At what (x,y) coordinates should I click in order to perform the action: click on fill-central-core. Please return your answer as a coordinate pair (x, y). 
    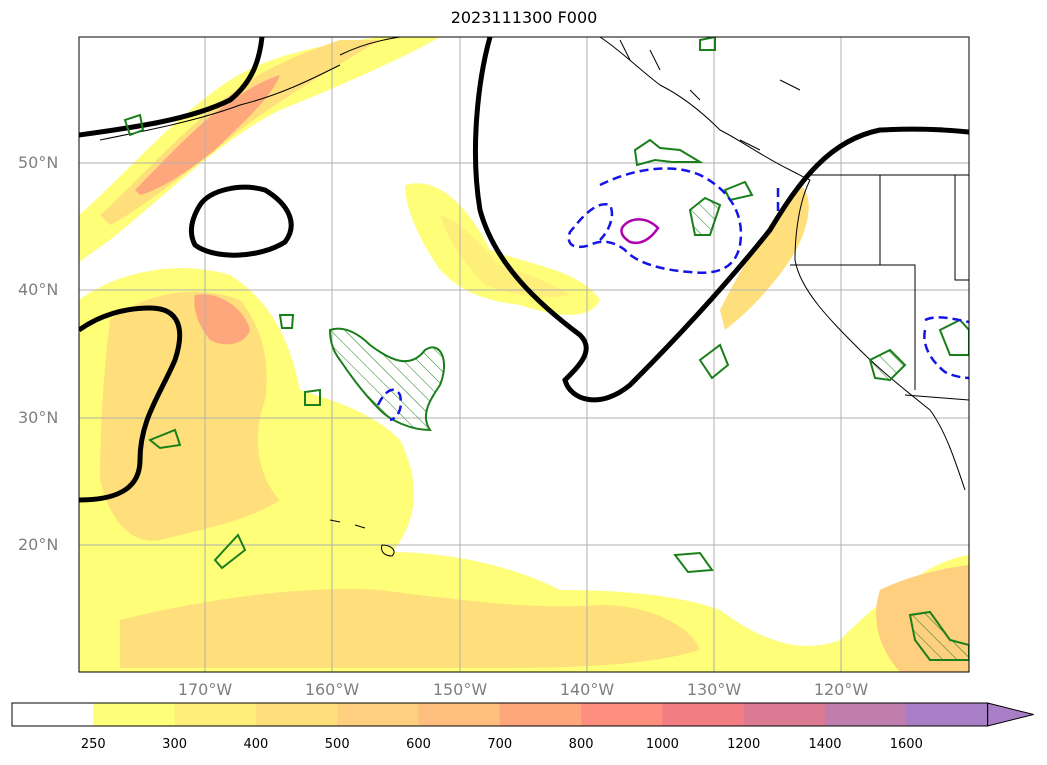
    Looking at the image, I should click on (222, 319).